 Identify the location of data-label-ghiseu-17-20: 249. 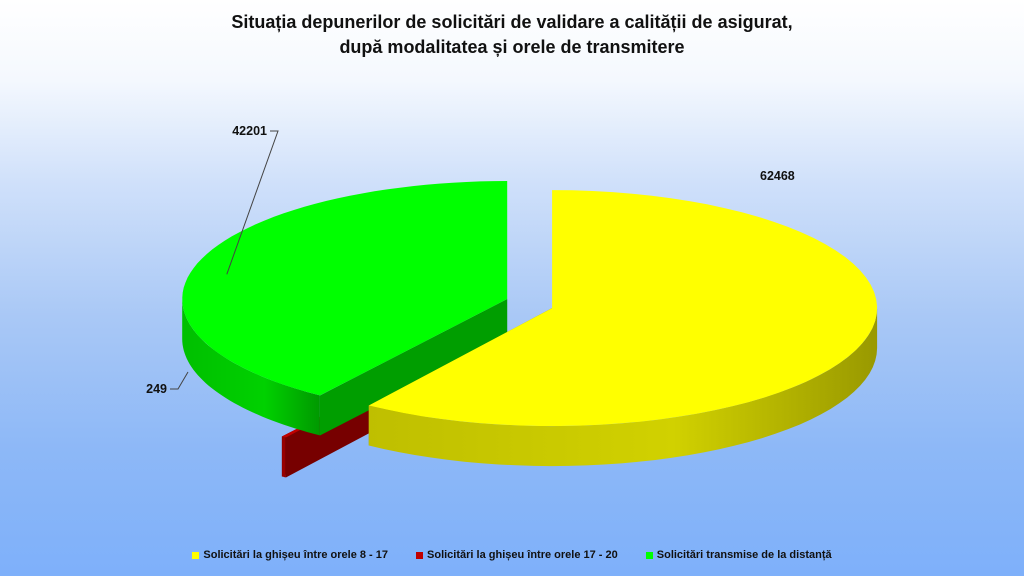
(156, 389).